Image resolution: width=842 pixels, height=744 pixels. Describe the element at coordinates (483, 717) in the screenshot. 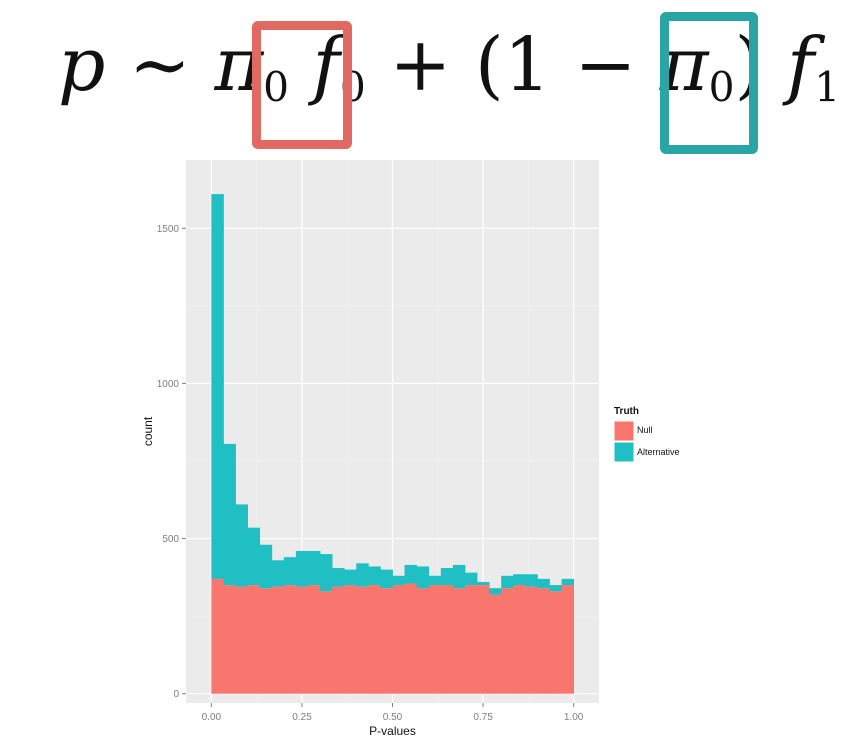

I see `x-tick-label: 0.75` at that location.